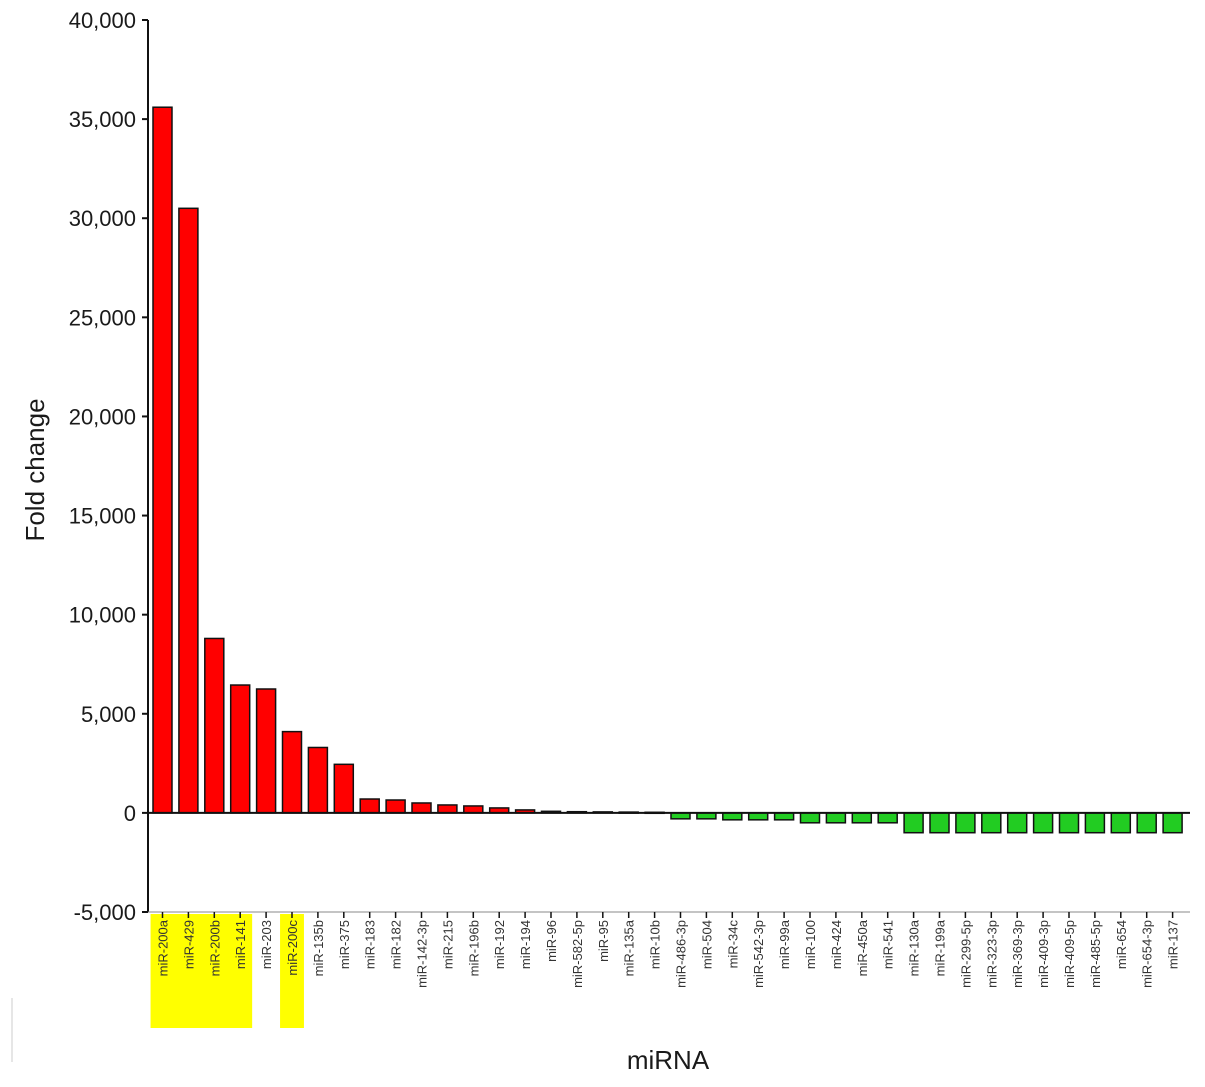  What do you see at coordinates (668, 1060) in the screenshot?
I see `x-axis-title: miRNA` at bounding box center [668, 1060].